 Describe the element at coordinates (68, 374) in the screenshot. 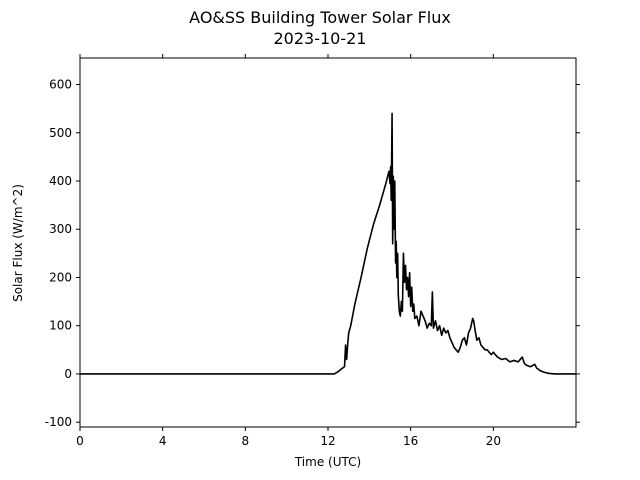

I see `y-tick-label: 0` at that location.